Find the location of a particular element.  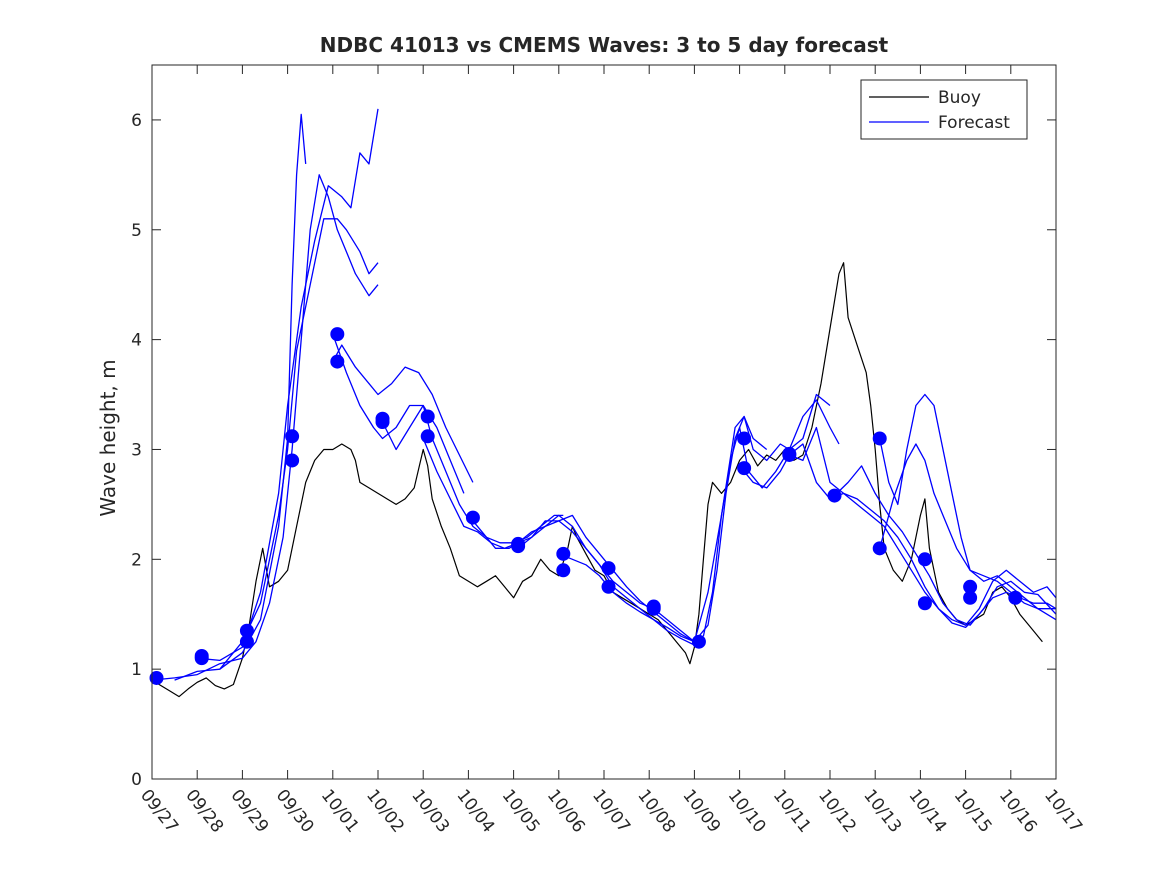

y-tick-label: 1 is located at coordinates (136, 670).